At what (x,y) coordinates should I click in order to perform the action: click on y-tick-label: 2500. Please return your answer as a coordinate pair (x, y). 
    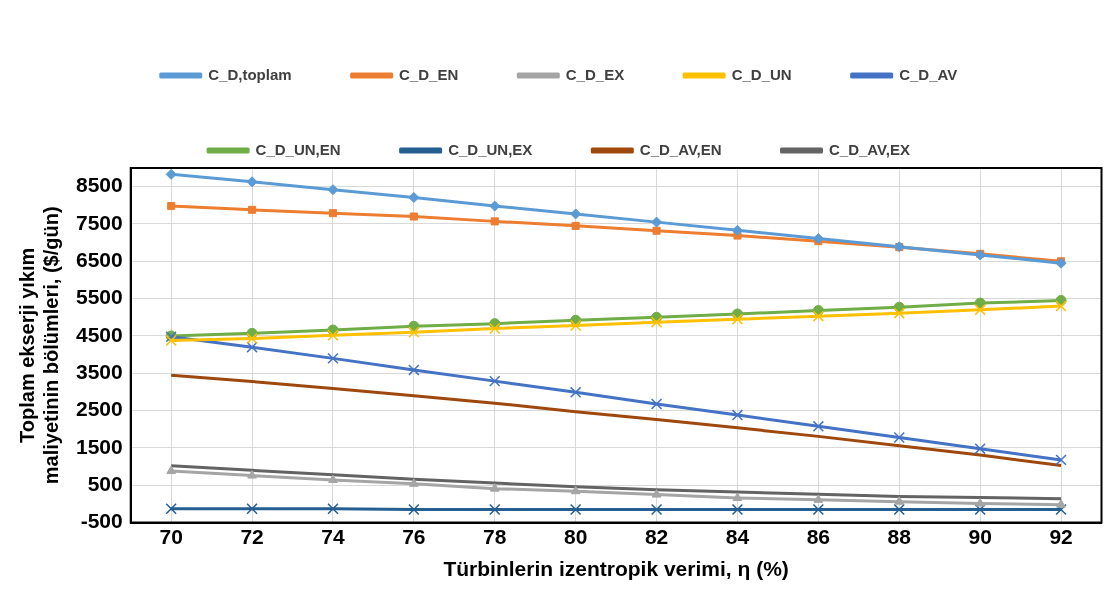
    Looking at the image, I should click on (99, 409).